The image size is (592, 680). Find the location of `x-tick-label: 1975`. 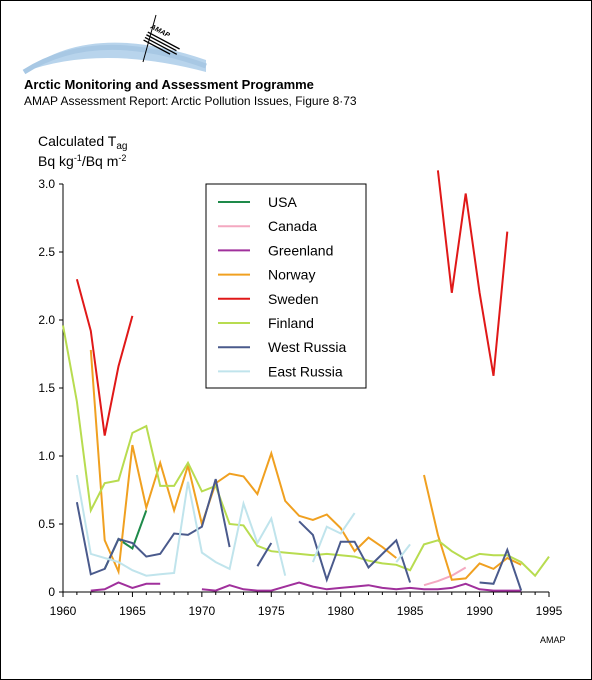

x-tick-label: 1975 is located at coordinates (271, 611).